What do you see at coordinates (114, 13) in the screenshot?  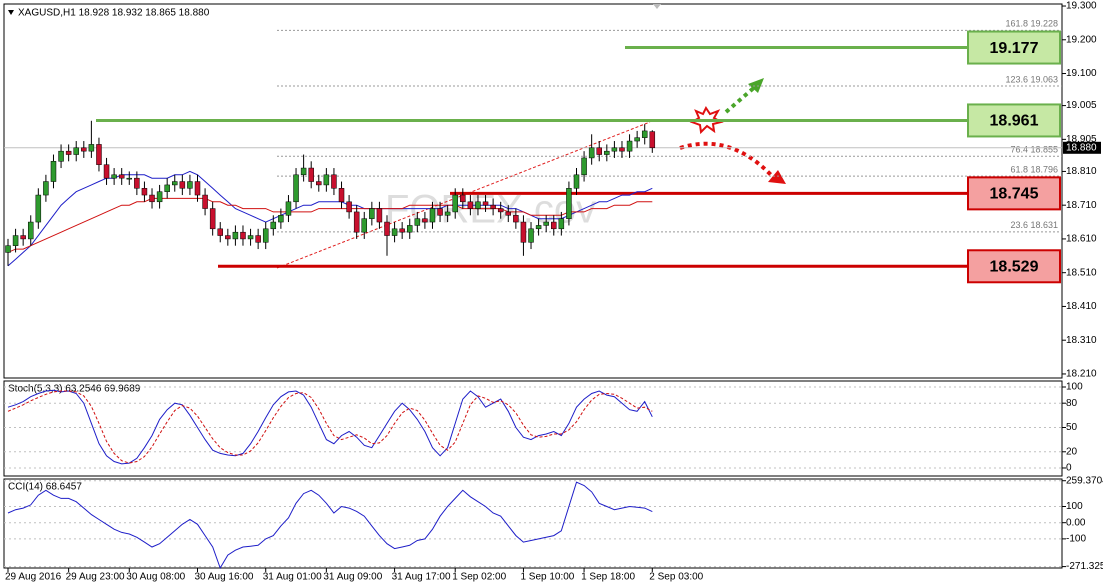 I see `chart-title: XAGUSD,H1 18.928 18.932 18.865 18.880` at bounding box center [114, 13].